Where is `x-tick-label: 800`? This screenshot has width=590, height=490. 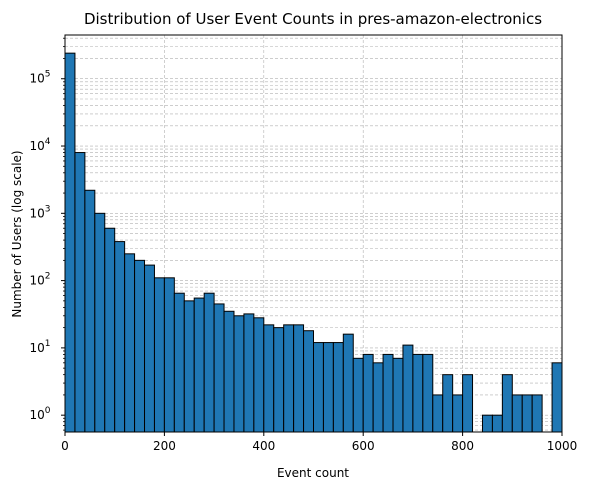
x-tick-label: 800 is located at coordinates (462, 446).